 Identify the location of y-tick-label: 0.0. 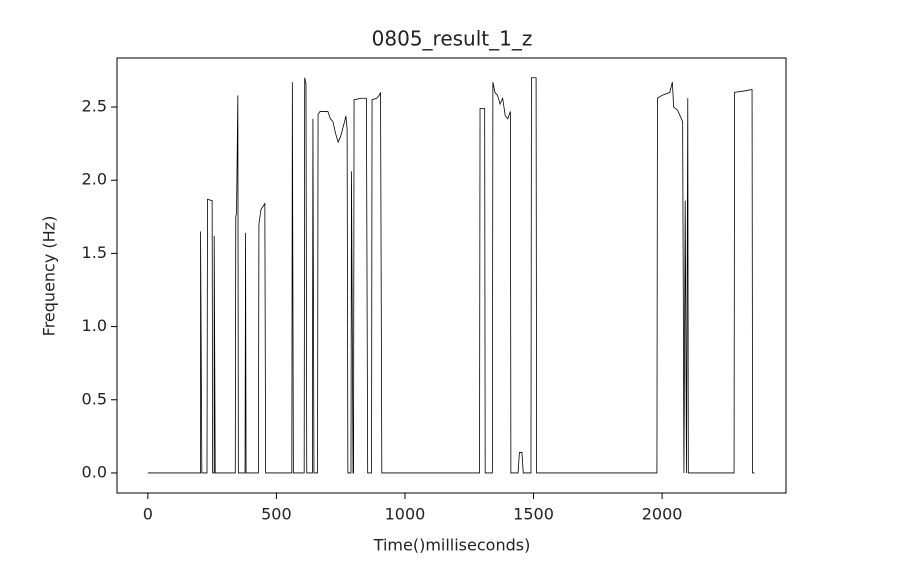
(94, 471).